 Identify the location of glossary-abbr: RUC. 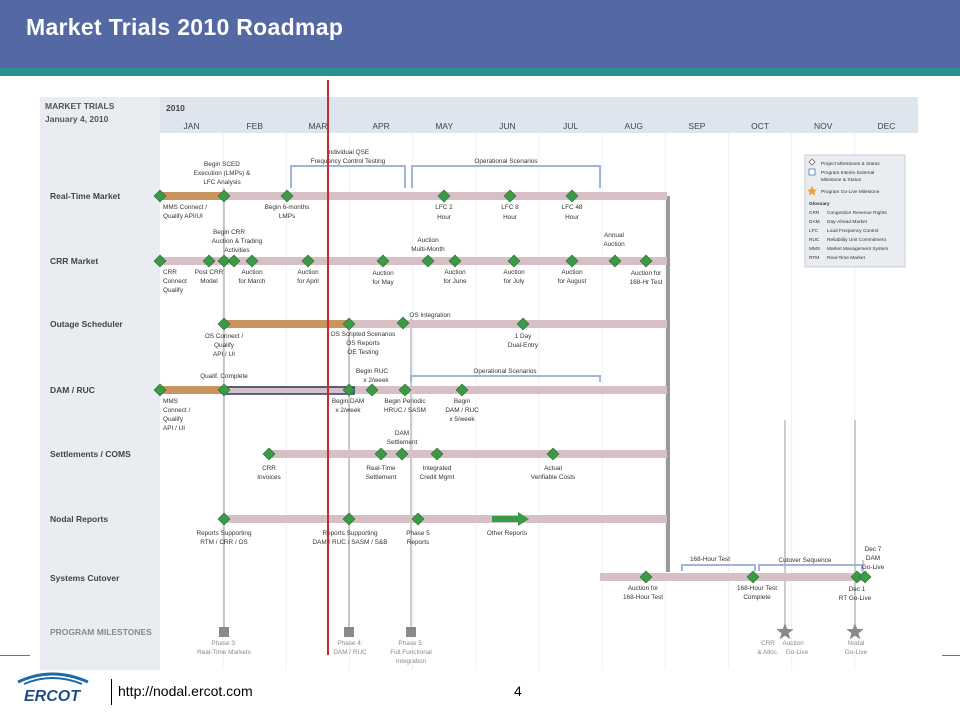
(814, 240).